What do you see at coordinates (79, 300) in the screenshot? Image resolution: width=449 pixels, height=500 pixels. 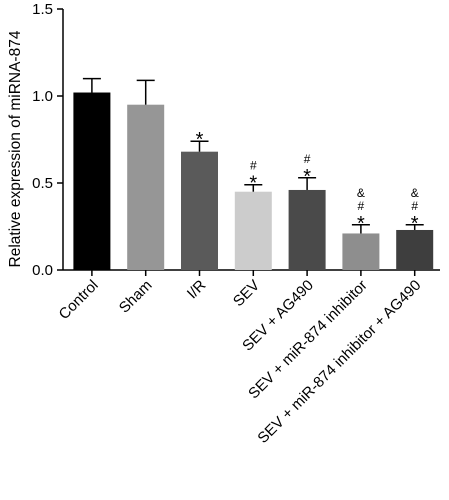 I see `x-tick-label: Control` at bounding box center [79, 300].